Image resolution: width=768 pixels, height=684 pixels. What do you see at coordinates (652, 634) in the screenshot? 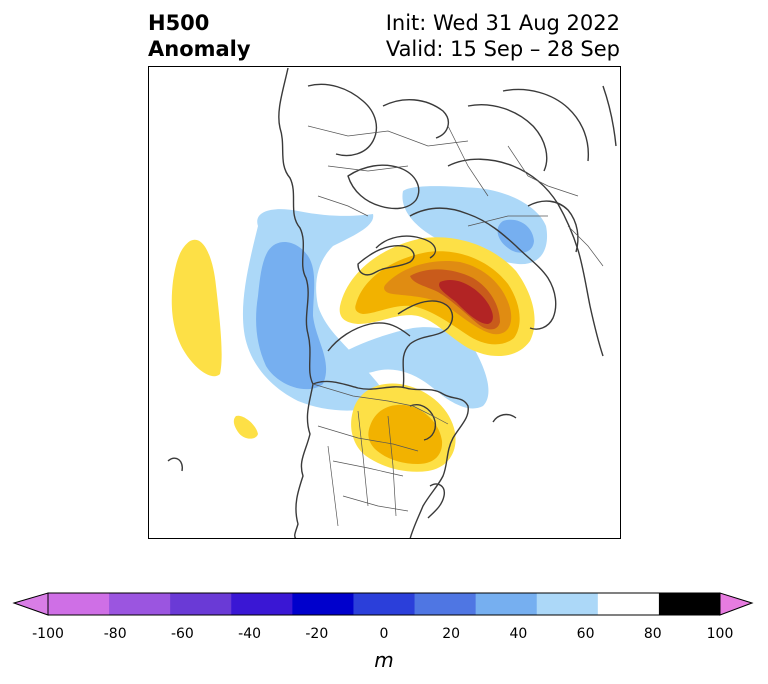
I see `colorbar-tick-label: 80` at bounding box center [652, 634].